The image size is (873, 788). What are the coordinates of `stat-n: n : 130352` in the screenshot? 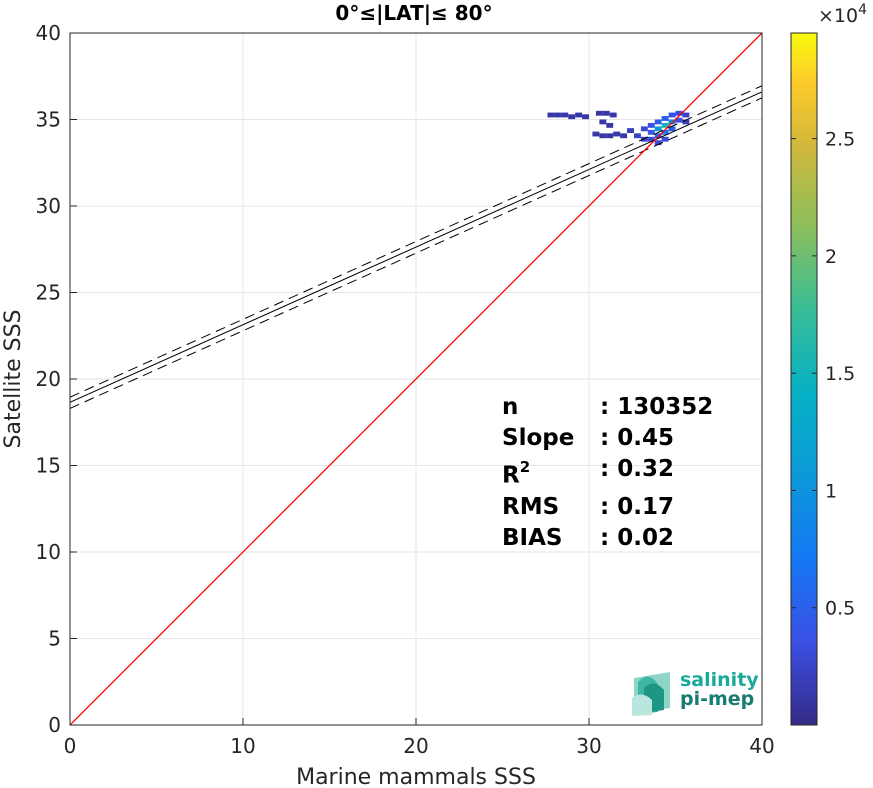 It's located at (607, 407).